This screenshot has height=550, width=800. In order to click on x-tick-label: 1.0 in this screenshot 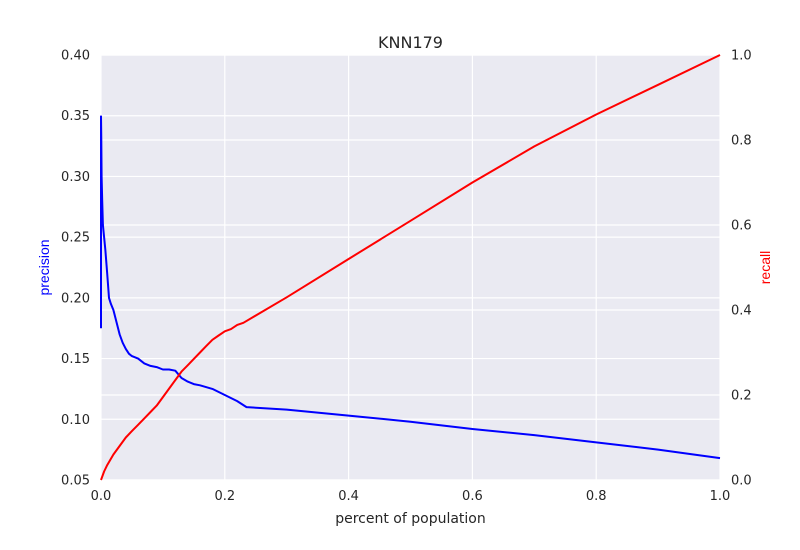, I will do `click(720, 496)`.